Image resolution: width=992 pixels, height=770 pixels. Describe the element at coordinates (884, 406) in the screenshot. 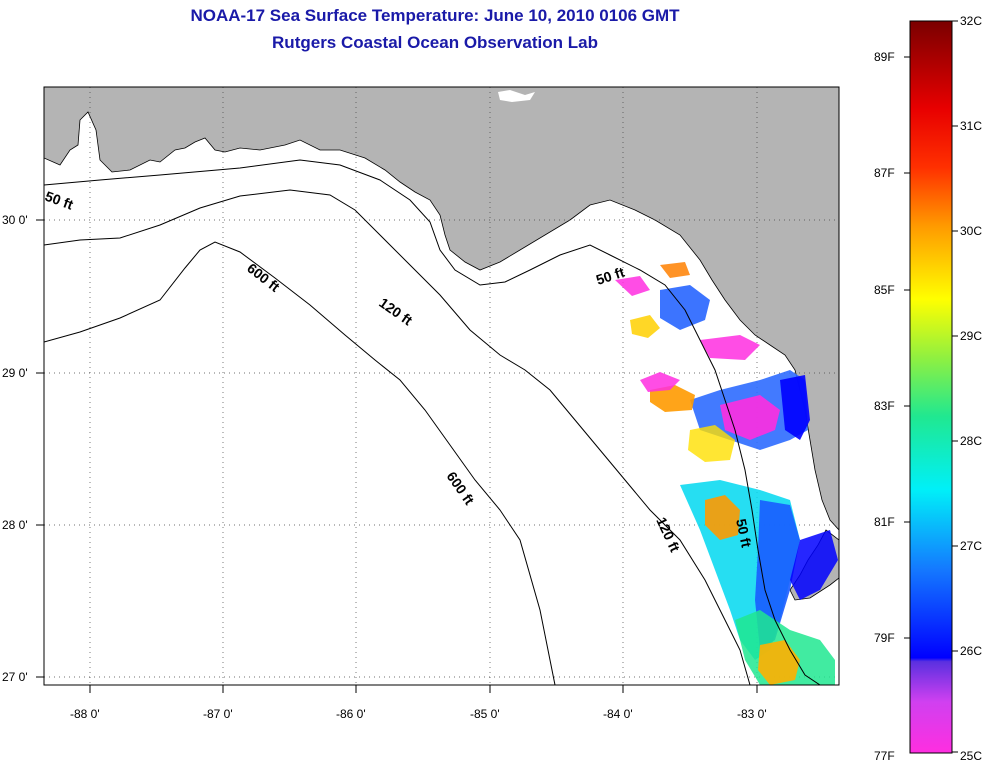

I see `fahrenheit-label: 83F` at that location.